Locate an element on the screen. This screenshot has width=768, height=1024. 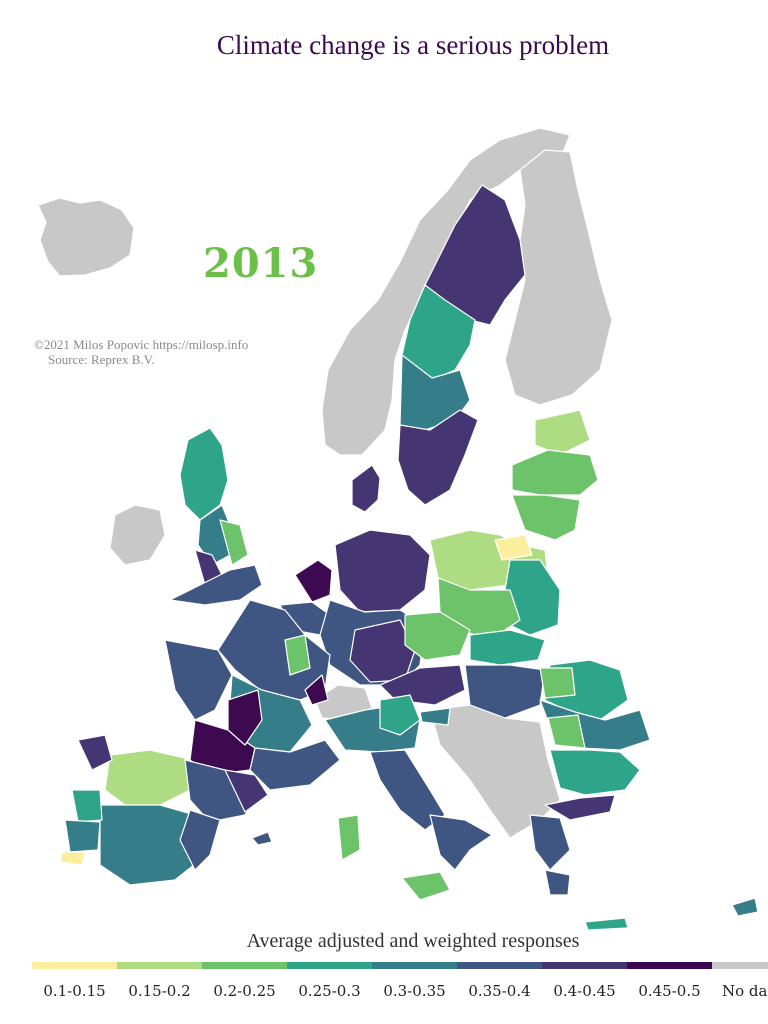
region-italy-northeast is located at coordinates (400, 715).